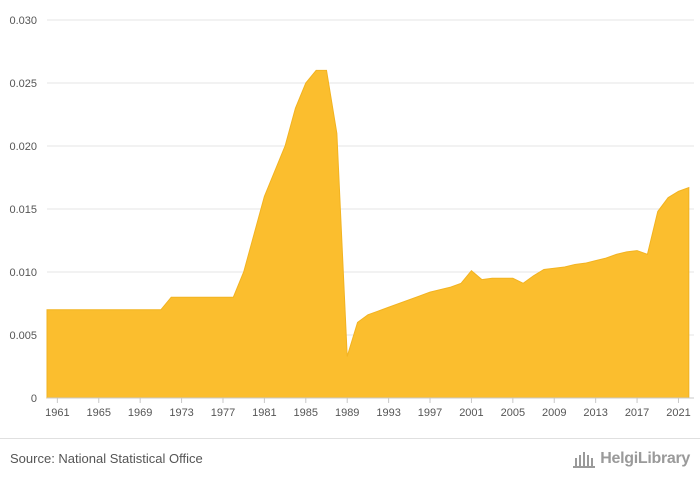 Image resolution: width=700 pixels, height=483 pixels. Describe the element at coordinates (595, 413) in the screenshot. I see `x-tick-label: 2013` at that location.